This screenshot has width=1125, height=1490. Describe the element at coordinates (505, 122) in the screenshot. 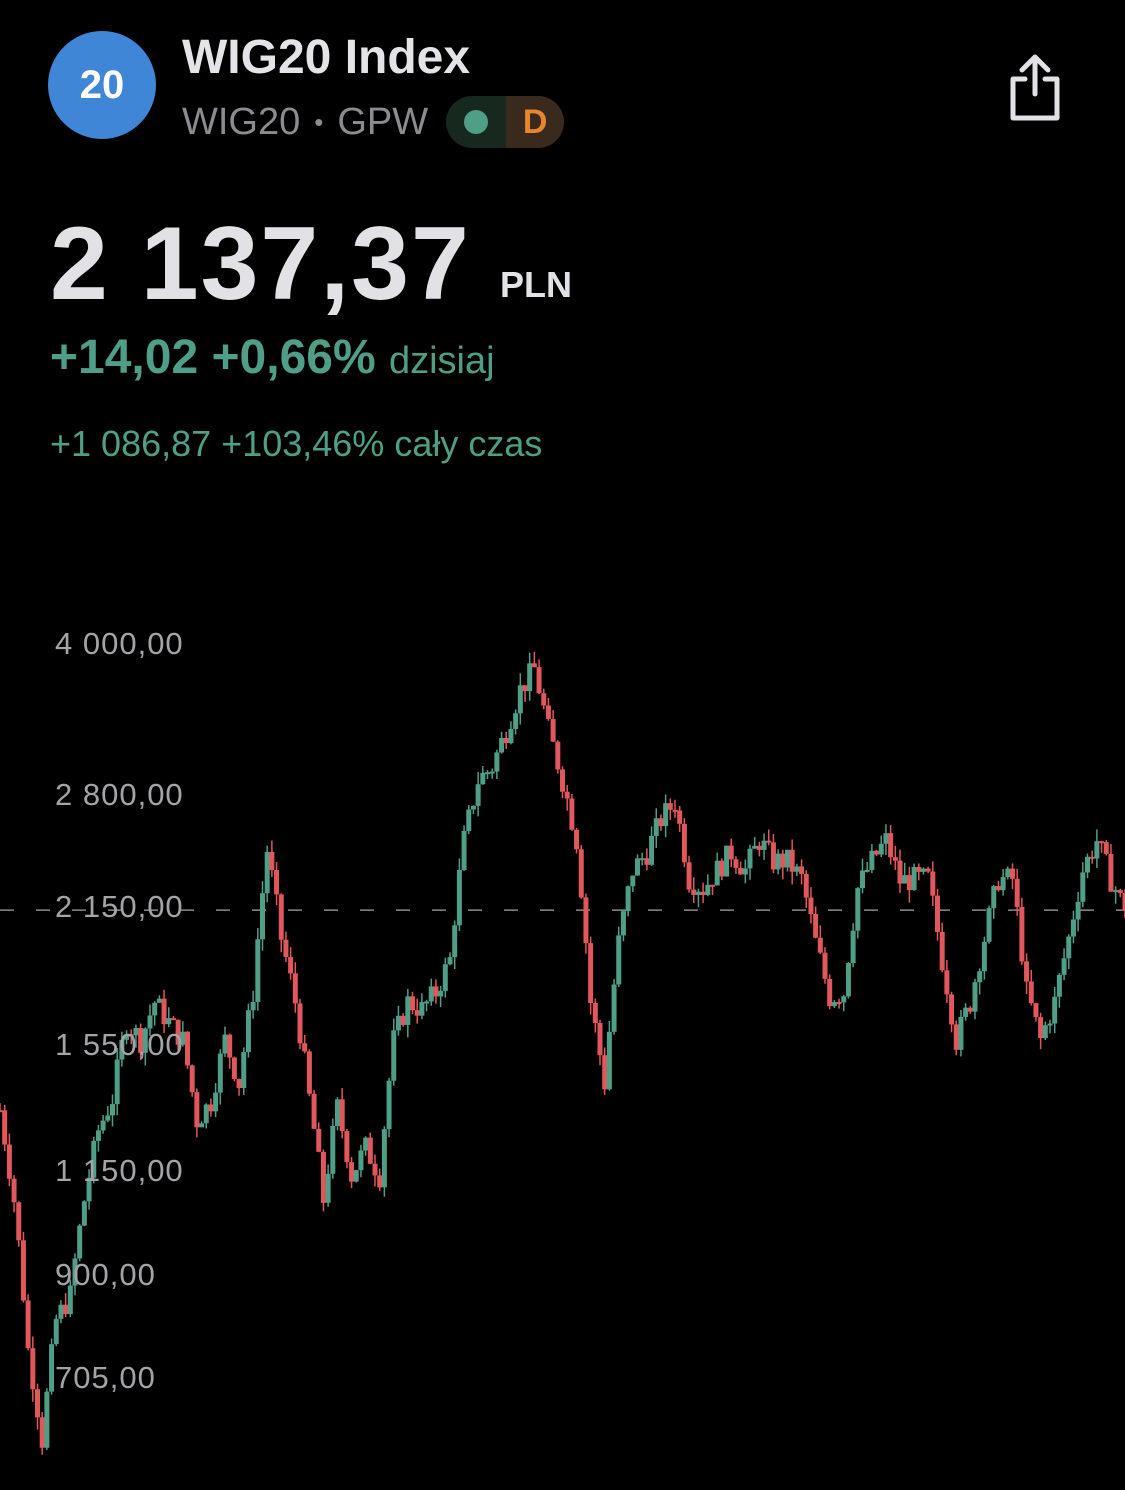

I see `market-status-badge: D` at that location.